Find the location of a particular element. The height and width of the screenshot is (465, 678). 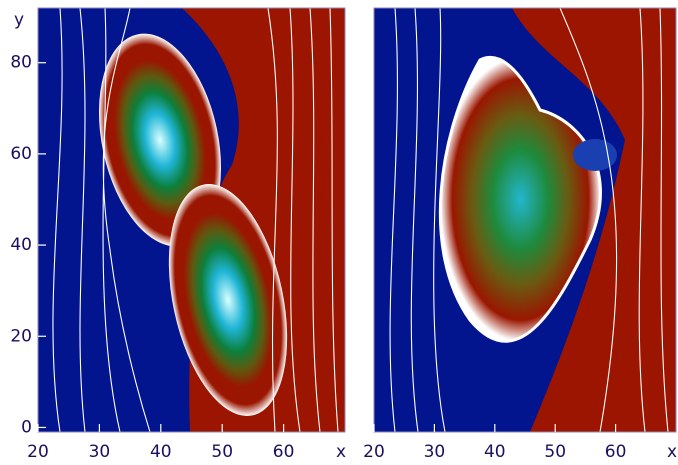

y-tick-label: 80 is located at coordinates (21, 63).